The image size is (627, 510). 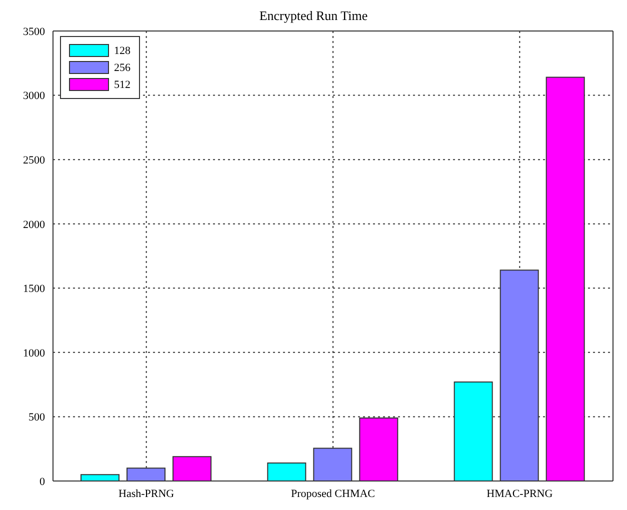 What do you see at coordinates (313, 16) in the screenshot?
I see `chart-title: Encrypted Run Time` at bounding box center [313, 16].